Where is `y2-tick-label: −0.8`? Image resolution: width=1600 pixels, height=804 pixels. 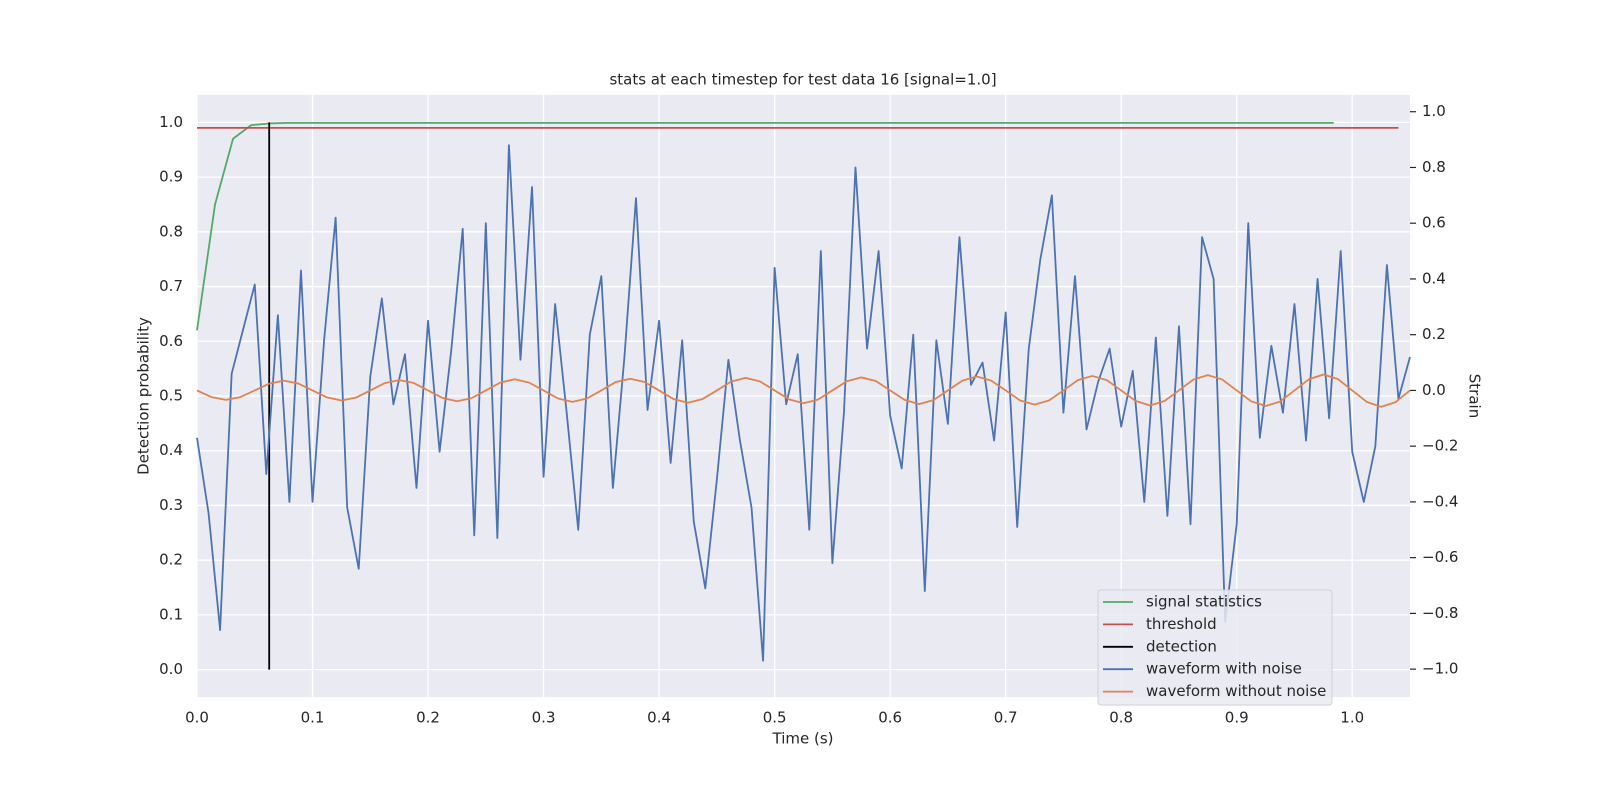
y2-tick-label: −0.8 is located at coordinates (1440, 613).